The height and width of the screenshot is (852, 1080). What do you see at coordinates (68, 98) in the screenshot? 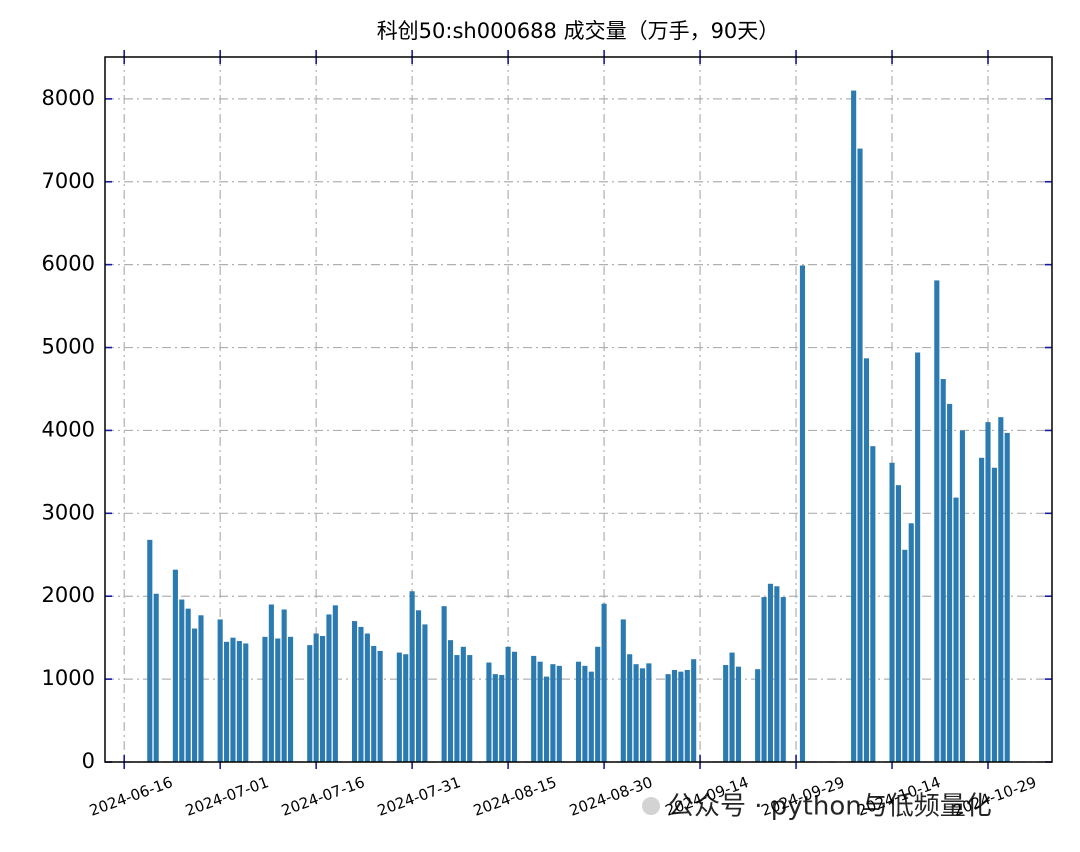
I see `y-tick-label: 8000` at bounding box center [68, 98].